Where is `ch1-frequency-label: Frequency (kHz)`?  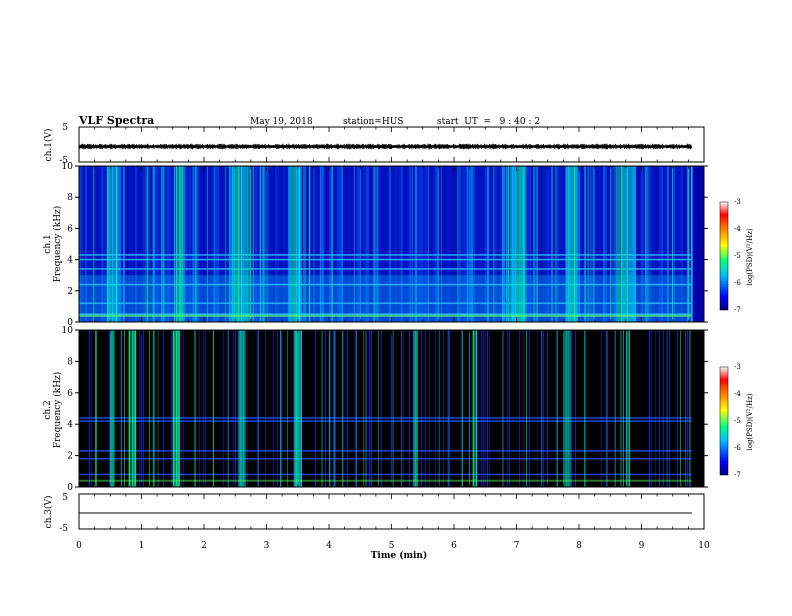 ch1-frequency-label: Frequency (kHz) is located at coordinates (57, 244).